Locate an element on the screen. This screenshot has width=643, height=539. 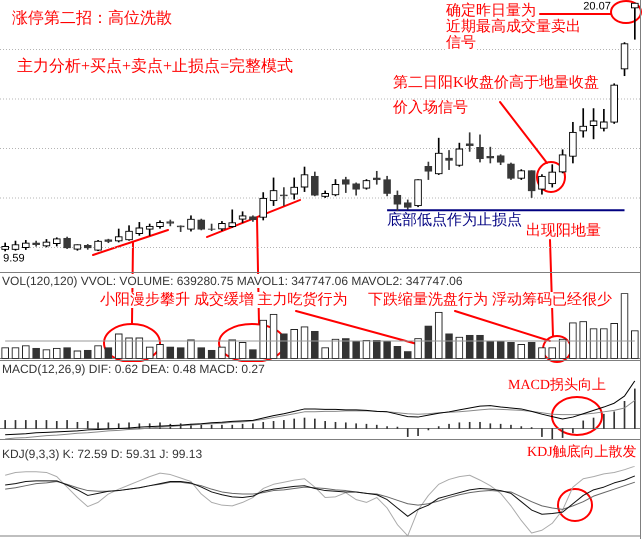
text: KDJ触底向上散发 is located at coordinates (582, 452).